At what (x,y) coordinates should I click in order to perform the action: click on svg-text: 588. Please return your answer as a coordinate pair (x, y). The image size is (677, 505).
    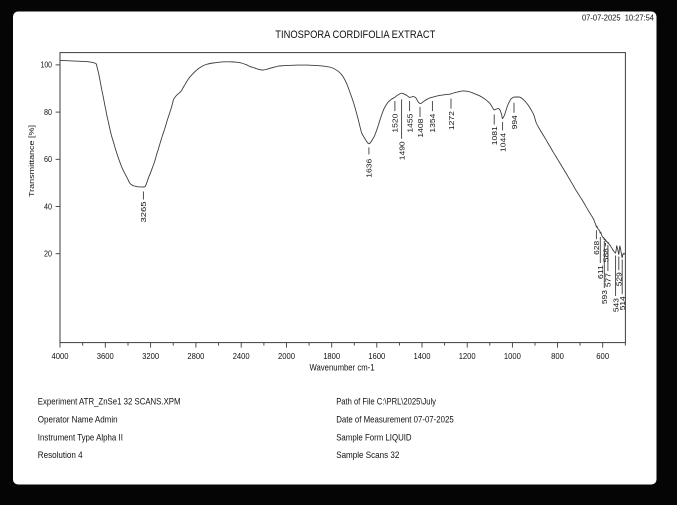
    Looking at the image, I should click on (605, 255).